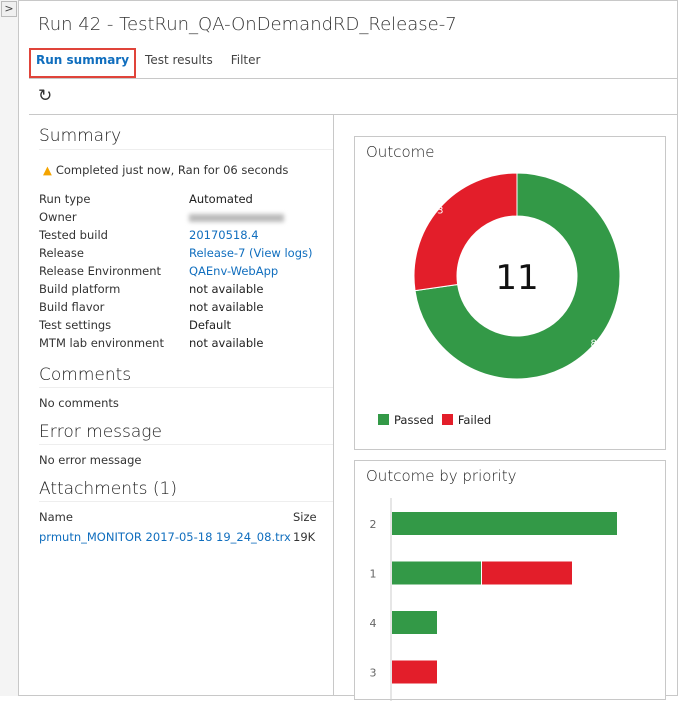  Describe the element at coordinates (83, 63) in the screenshot. I see `tab-run-summary: Run summary` at that location.